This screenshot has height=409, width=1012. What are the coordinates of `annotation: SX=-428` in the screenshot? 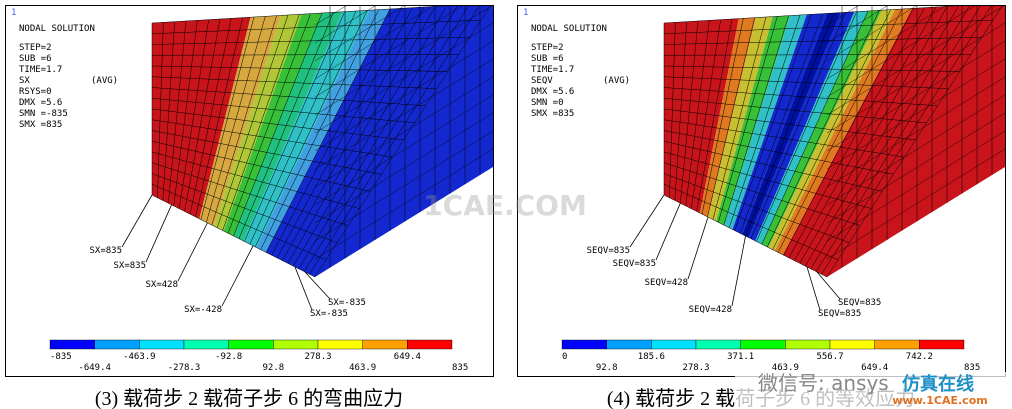 It's located at (203, 310).